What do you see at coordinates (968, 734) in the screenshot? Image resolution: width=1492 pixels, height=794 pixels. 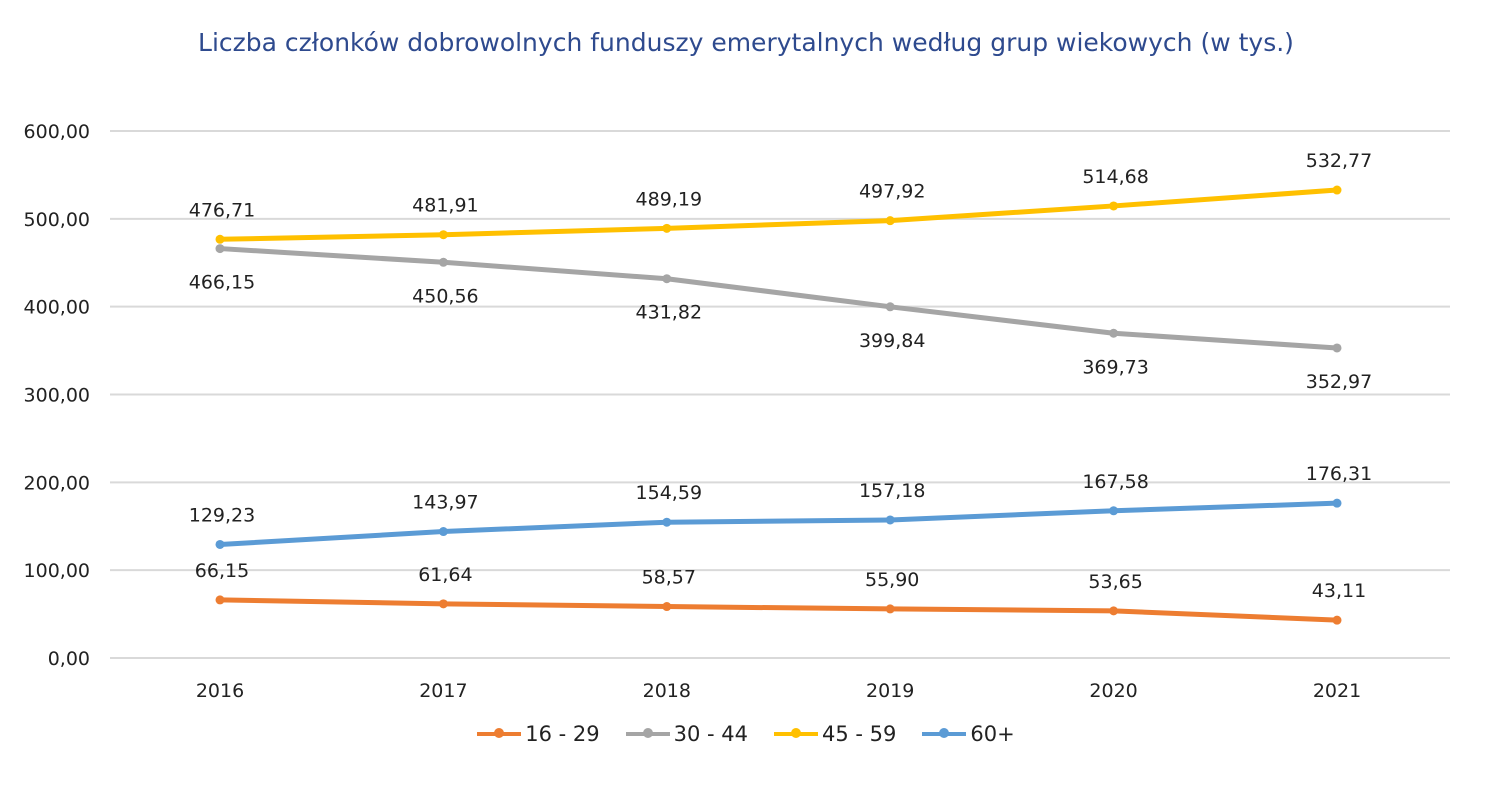 I see `legend-item: 60+` at bounding box center [968, 734].